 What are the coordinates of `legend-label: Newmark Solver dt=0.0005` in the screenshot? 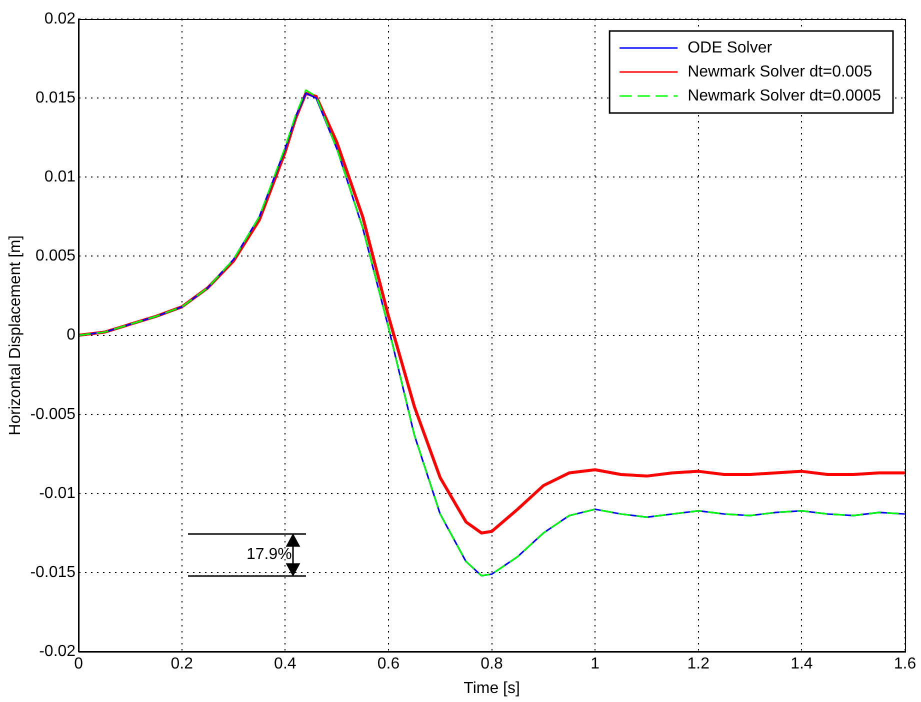 It's located at (785, 95).